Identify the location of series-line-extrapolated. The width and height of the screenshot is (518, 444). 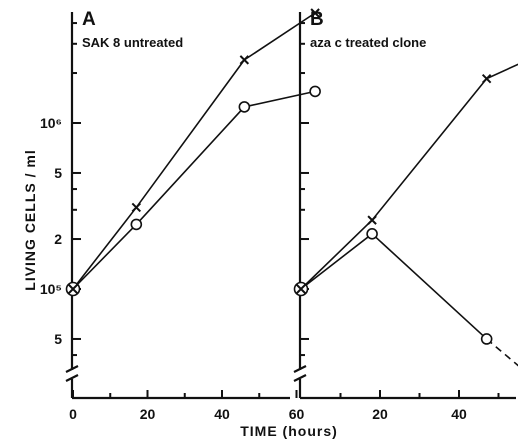
(502, 352).